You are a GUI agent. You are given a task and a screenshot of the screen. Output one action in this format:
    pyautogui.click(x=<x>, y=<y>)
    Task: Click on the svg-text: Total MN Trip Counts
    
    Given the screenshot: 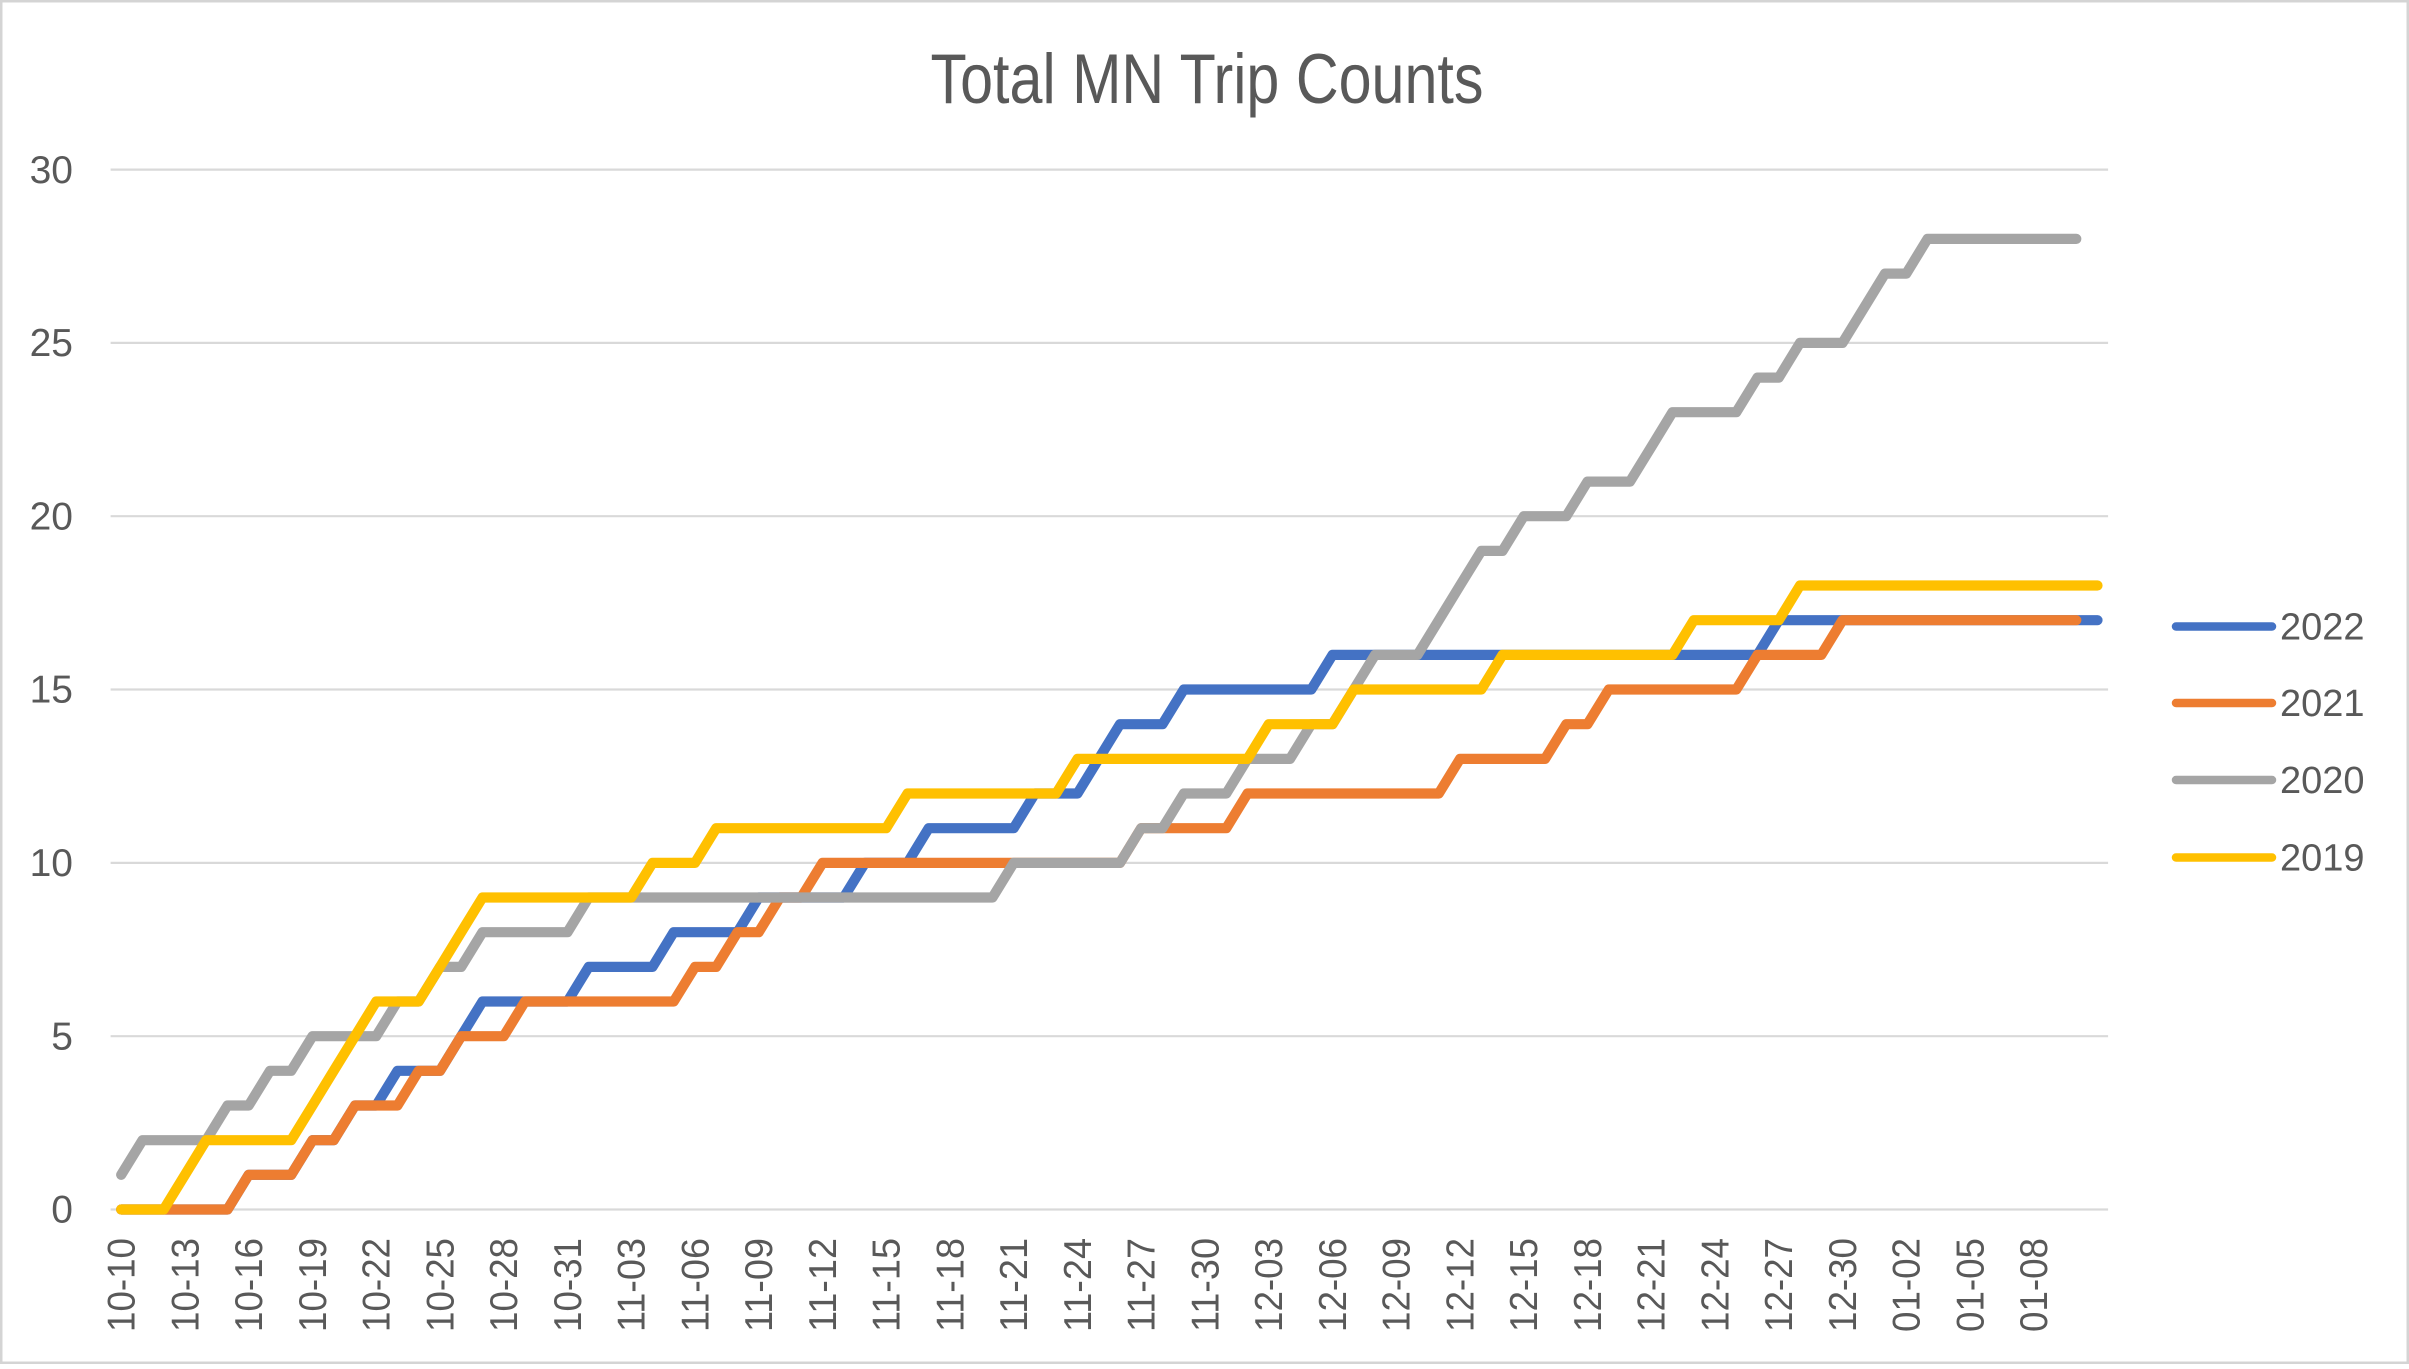 What is the action you would take?
    pyautogui.click(x=1207, y=78)
    